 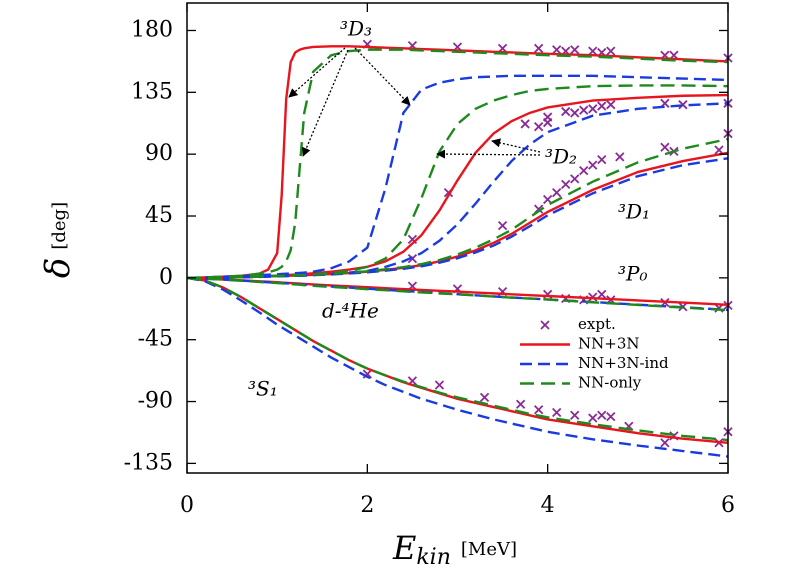 What do you see at coordinates (610, 383) in the screenshot?
I see `legend-label: NN-only` at bounding box center [610, 383].